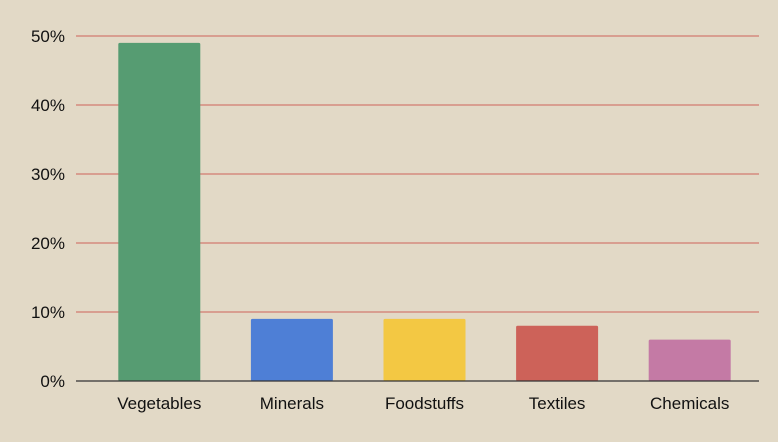  What do you see at coordinates (159, 212) in the screenshot?
I see `bar-vegetables` at bounding box center [159, 212].